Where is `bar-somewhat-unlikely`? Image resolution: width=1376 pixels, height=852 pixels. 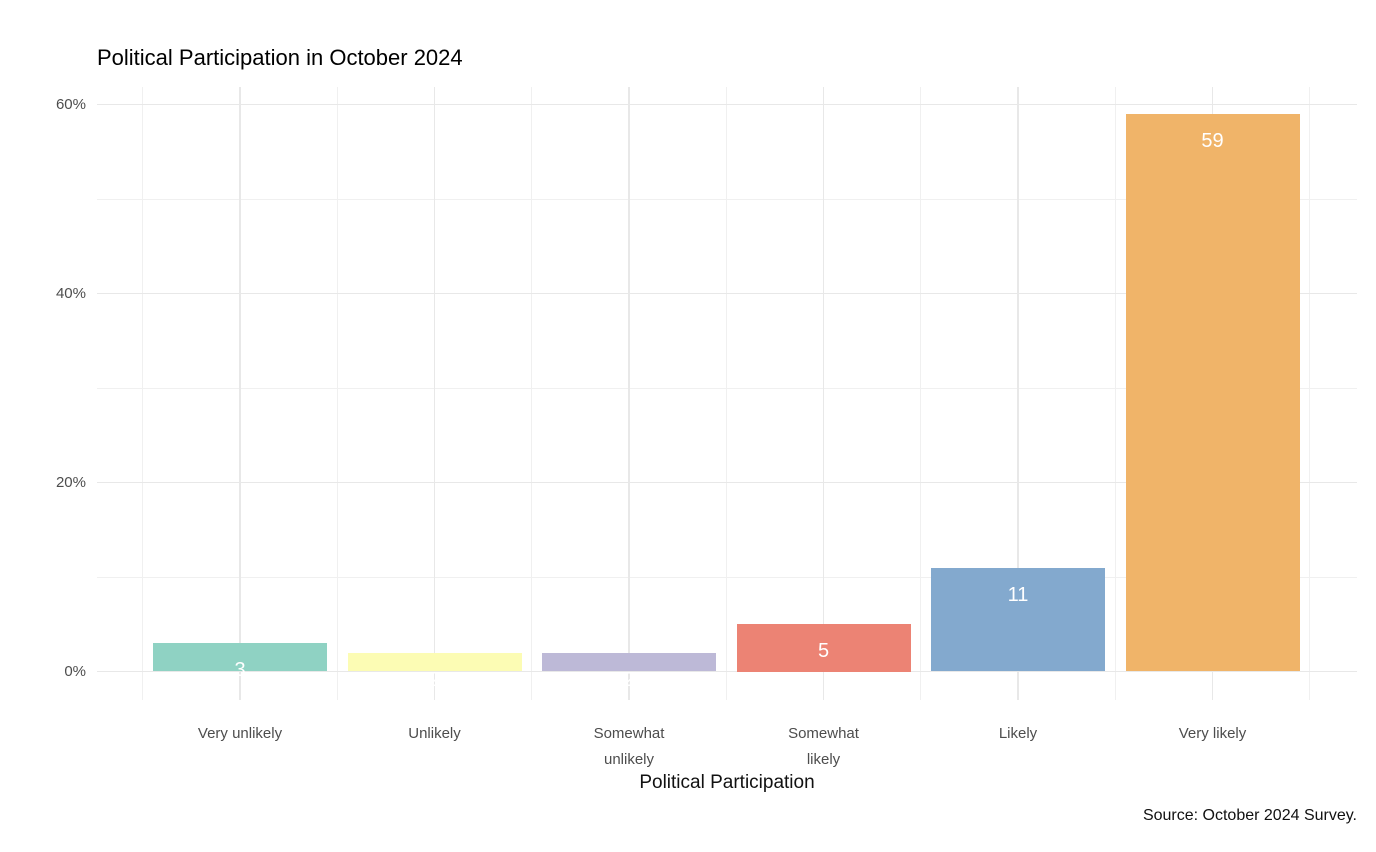
bar-somewhat-unlikely is located at coordinates (629, 662).